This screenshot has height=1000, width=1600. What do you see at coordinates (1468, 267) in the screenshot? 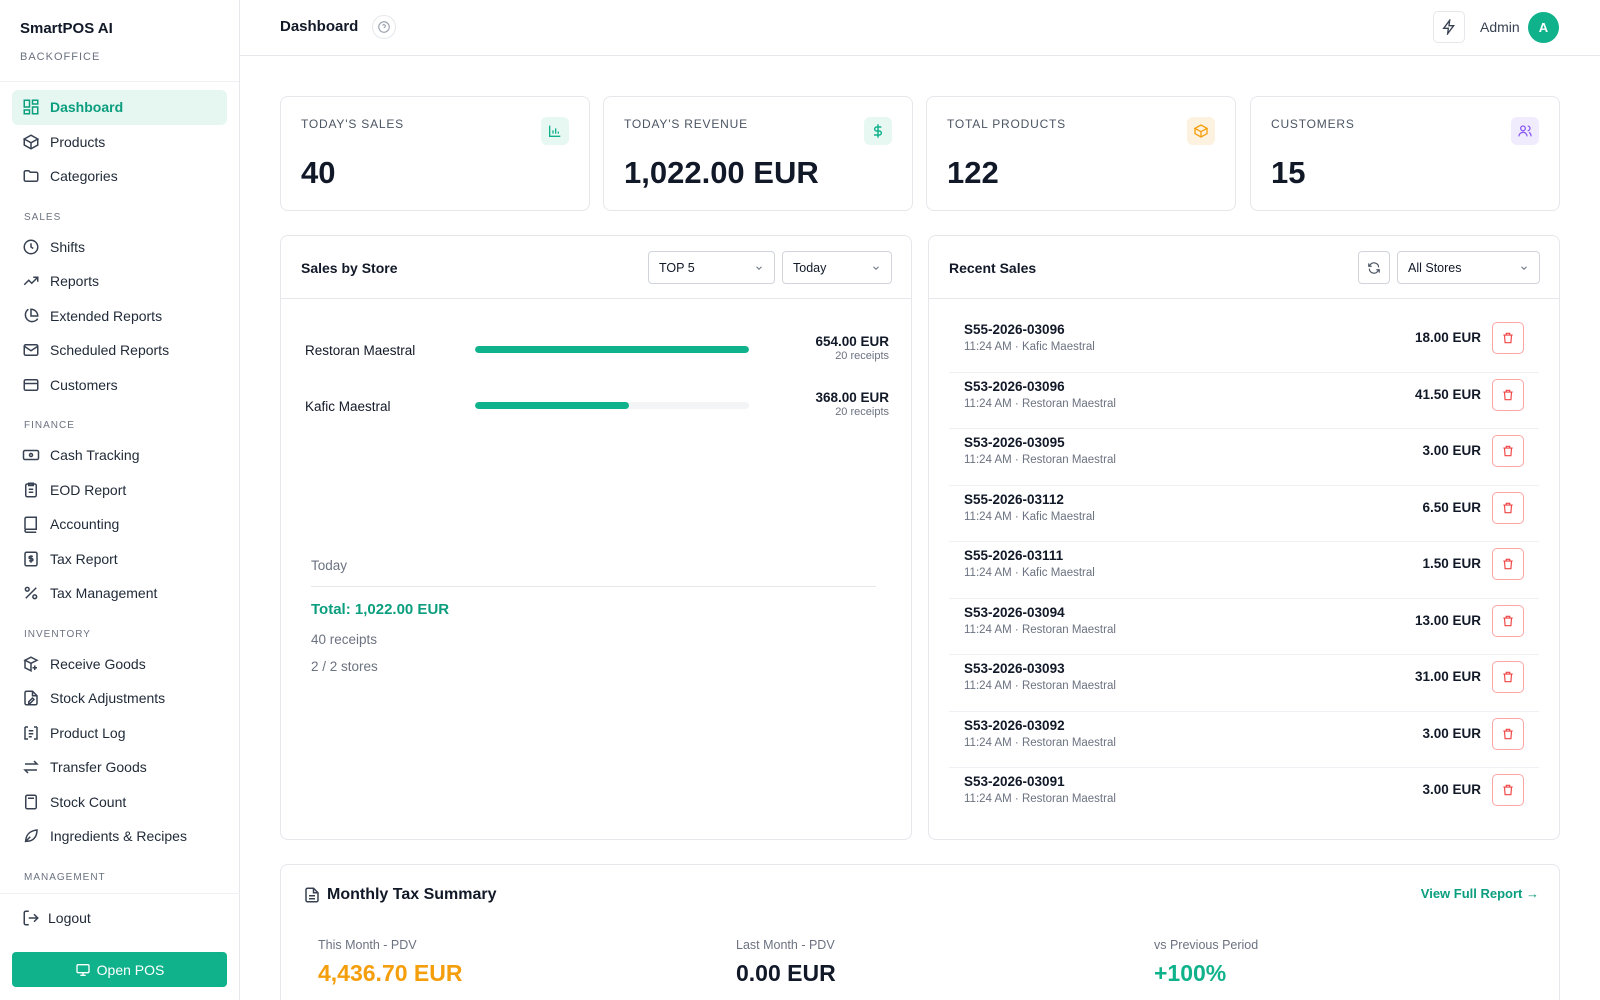
I see `store-filter-select: All Stores` at bounding box center [1468, 267].